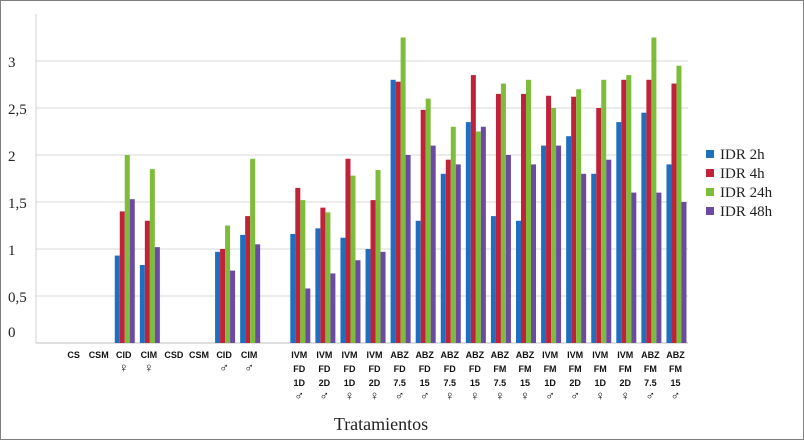 This screenshot has width=804, height=440. I want to click on legend-label: IDR 24h, so click(746, 193).